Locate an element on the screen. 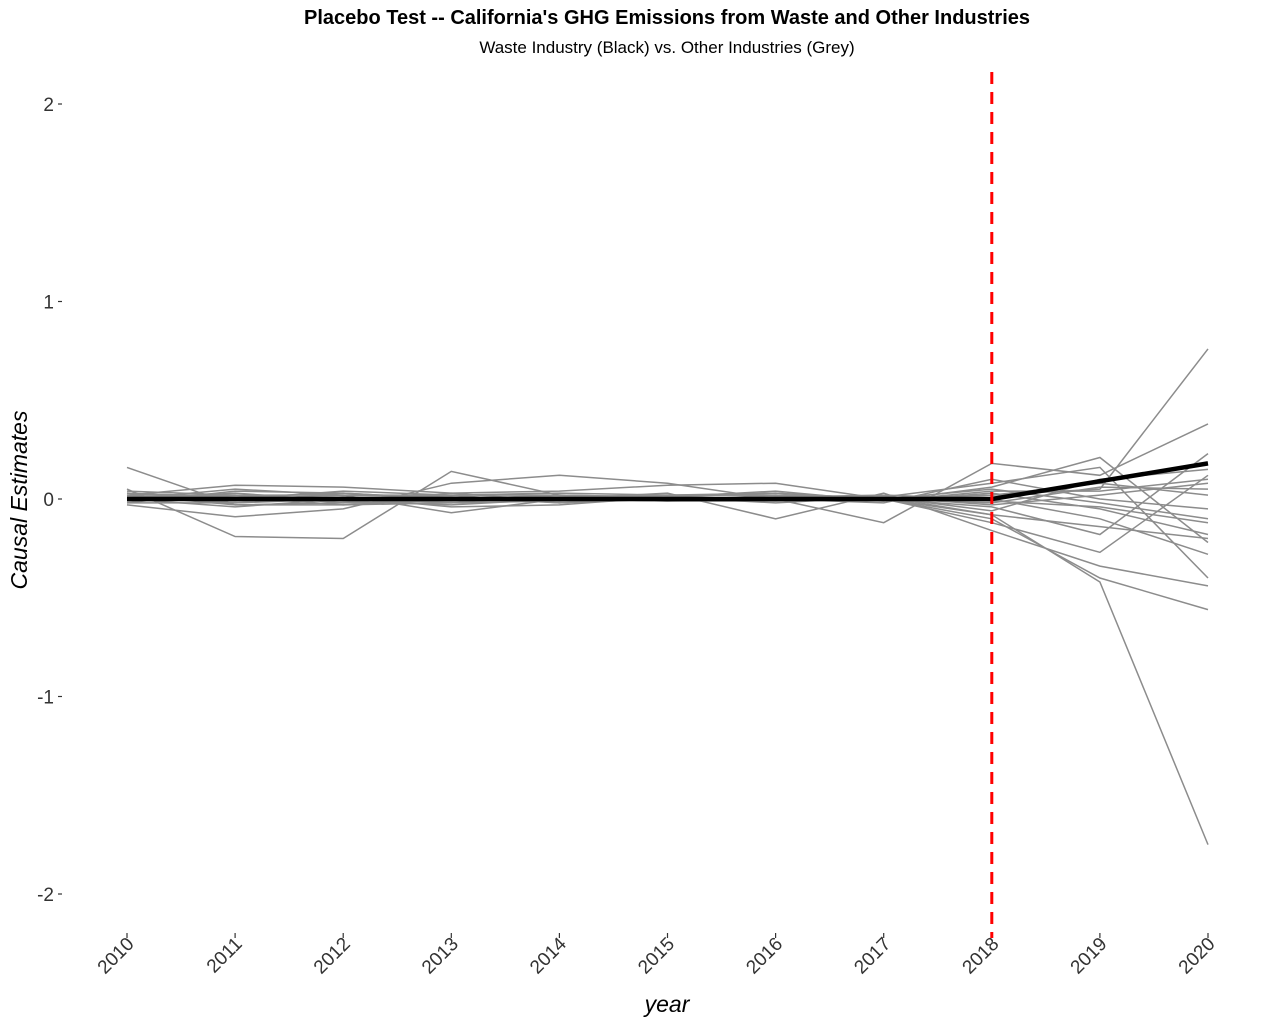 This screenshot has width=1281, height=1025. y-tick-label: 1 is located at coordinates (48, 303).